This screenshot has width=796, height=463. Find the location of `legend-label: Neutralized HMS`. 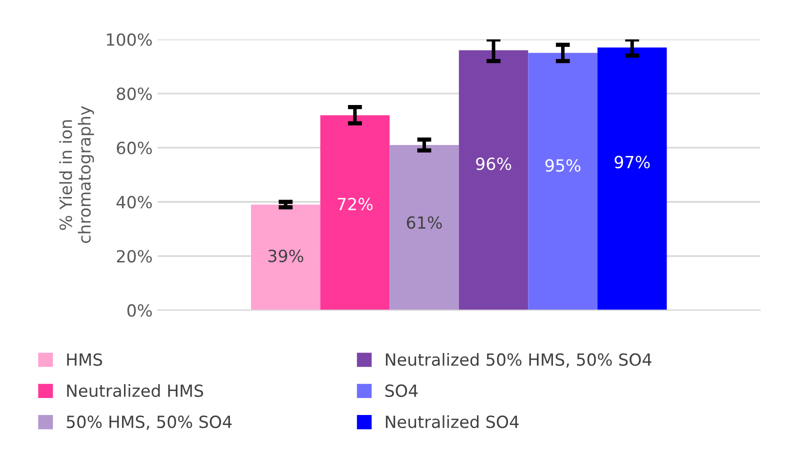

legend-label: Neutralized HMS is located at coordinates (135, 391).